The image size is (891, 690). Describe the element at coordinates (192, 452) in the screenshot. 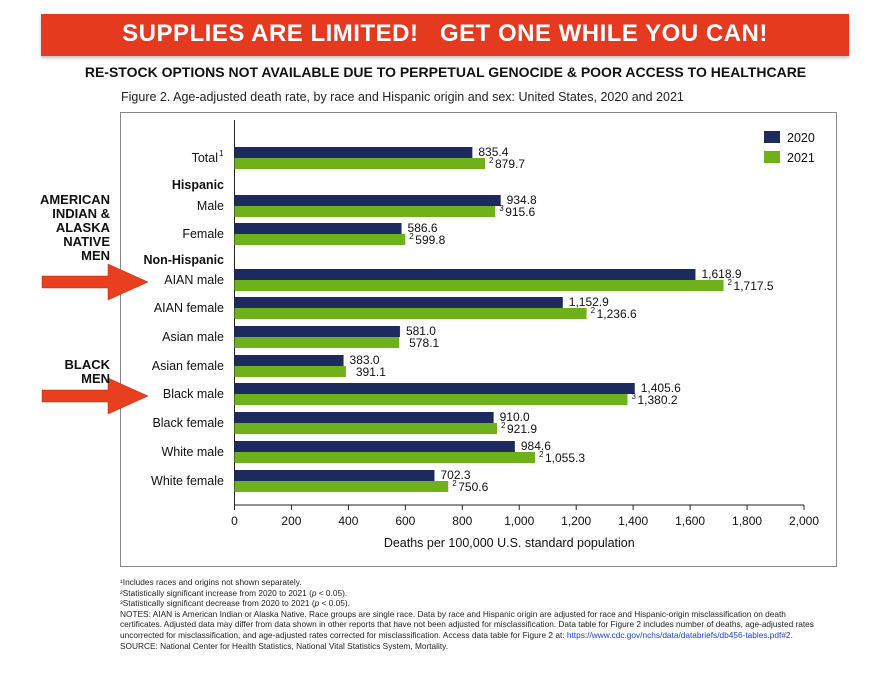

I see `category-label: White male` at that location.